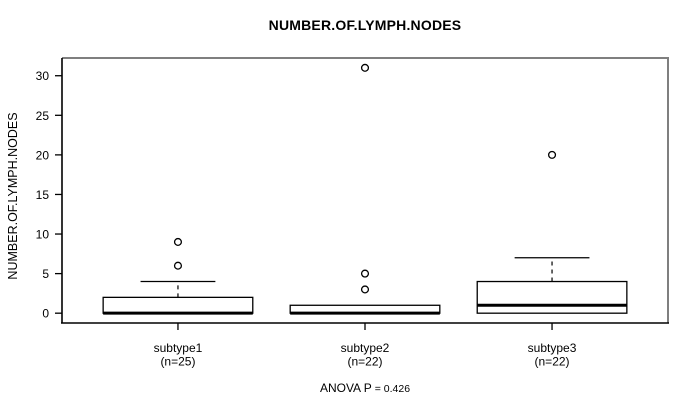  Describe the element at coordinates (43, 235) in the screenshot. I see `y-tick-label: 10` at that location.